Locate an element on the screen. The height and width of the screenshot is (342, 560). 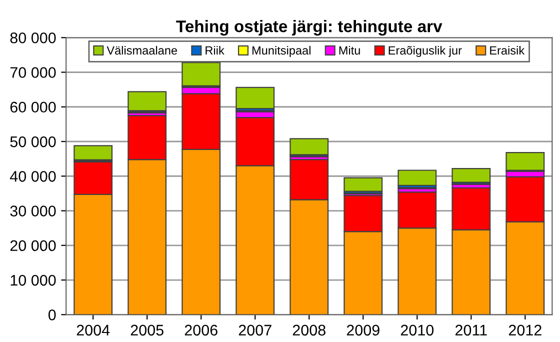
x-tick-label: 2010 is located at coordinates (417, 330).